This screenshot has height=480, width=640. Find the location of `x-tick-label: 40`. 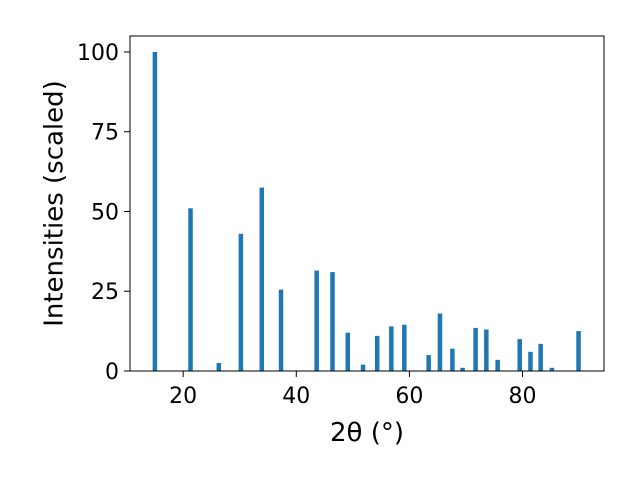

x-tick-label: 40 is located at coordinates (296, 396).